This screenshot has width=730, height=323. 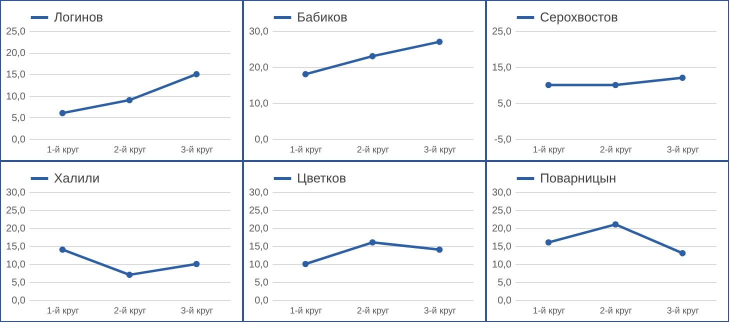 What do you see at coordinates (579, 17) in the screenshot?
I see `legend-label: Серохвостов` at bounding box center [579, 17].